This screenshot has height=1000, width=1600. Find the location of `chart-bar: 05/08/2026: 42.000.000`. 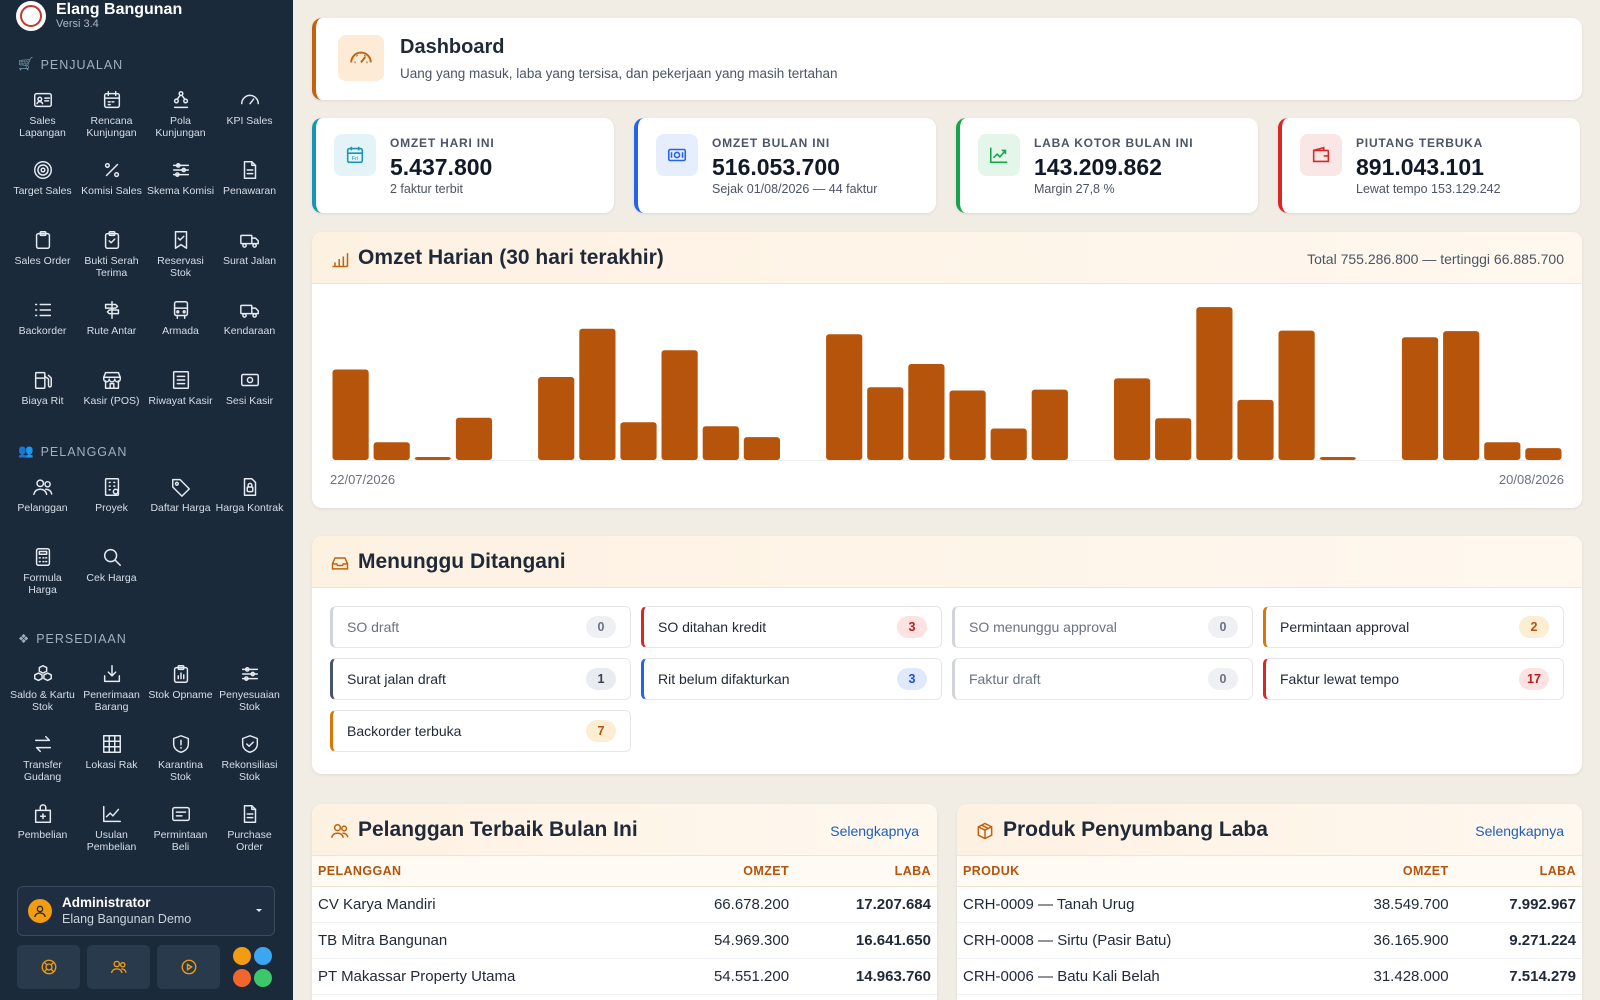

chart-bar: 05/08/2026: 42.000.000 is located at coordinates (926, 412).